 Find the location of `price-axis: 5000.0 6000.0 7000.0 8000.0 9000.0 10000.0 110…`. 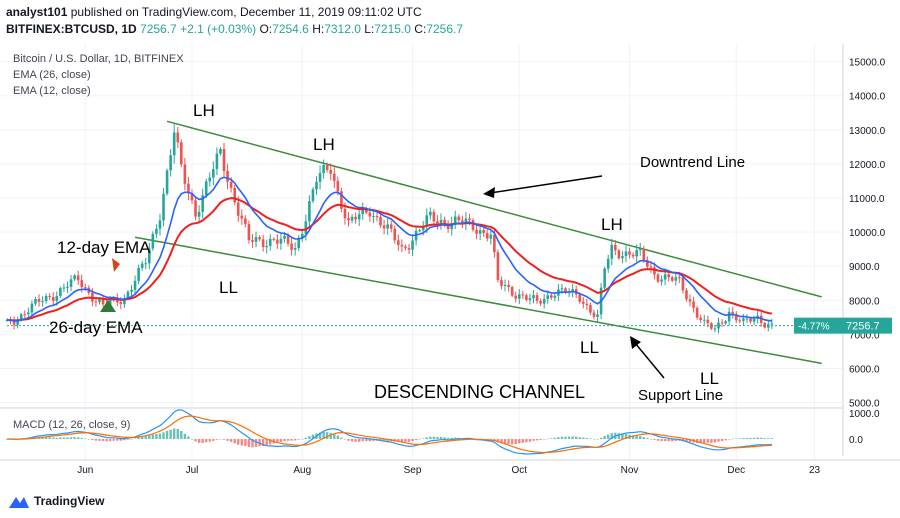

price-axis: 5000.0 6000.0 7000.0 8000.0 9000.0 10000.0 110… is located at coordinates (871, 265).